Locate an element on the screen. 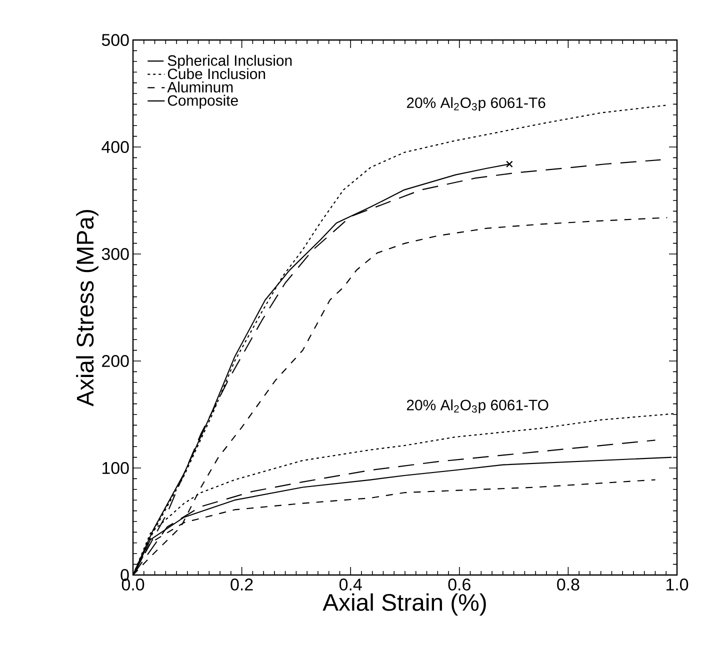 This screenshot has width=702, height=662. y-tick-label: 100 is located at coordinates (115, 468).